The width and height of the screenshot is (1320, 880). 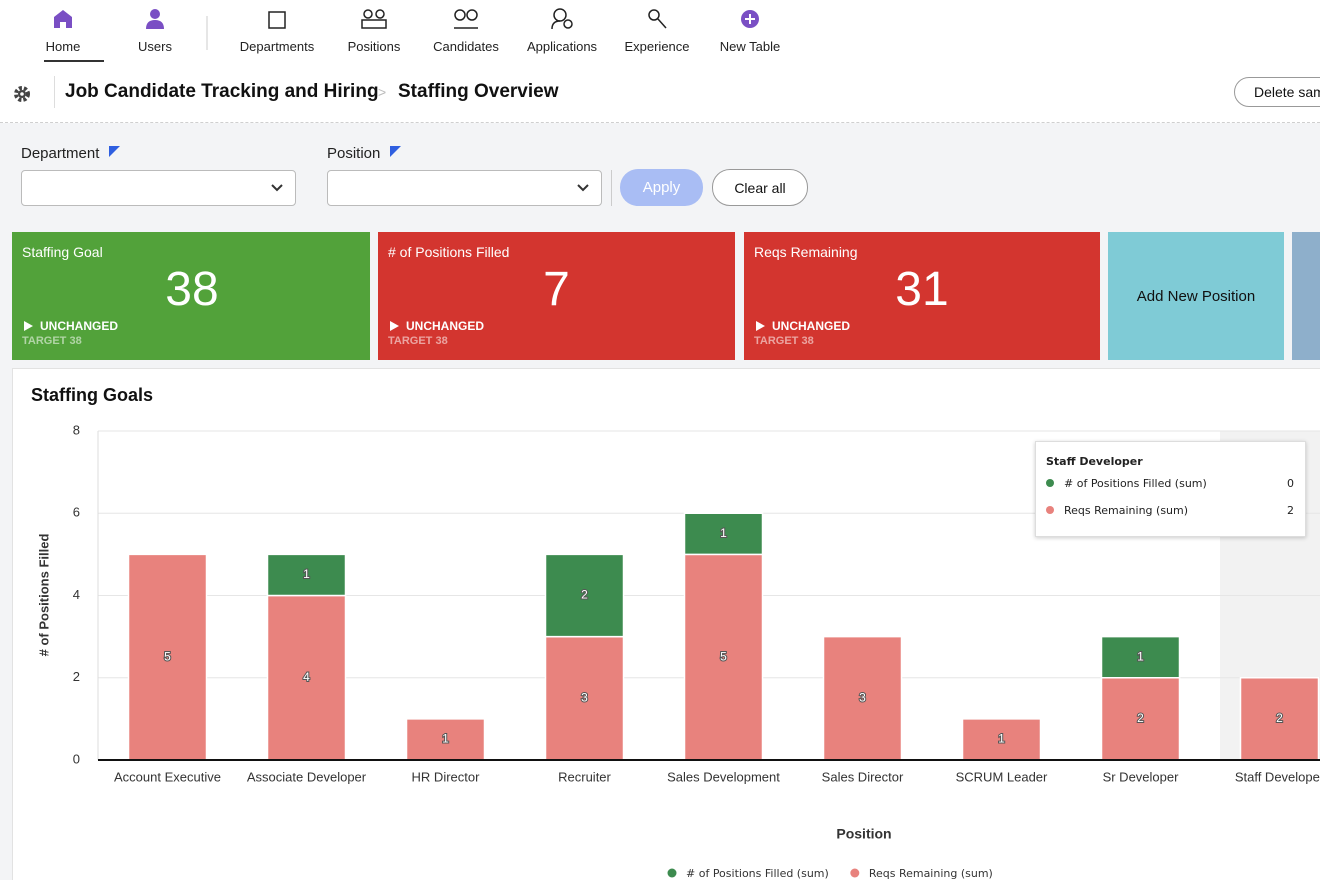 I want to click on card-value: 7, so click(x=556, y=289).